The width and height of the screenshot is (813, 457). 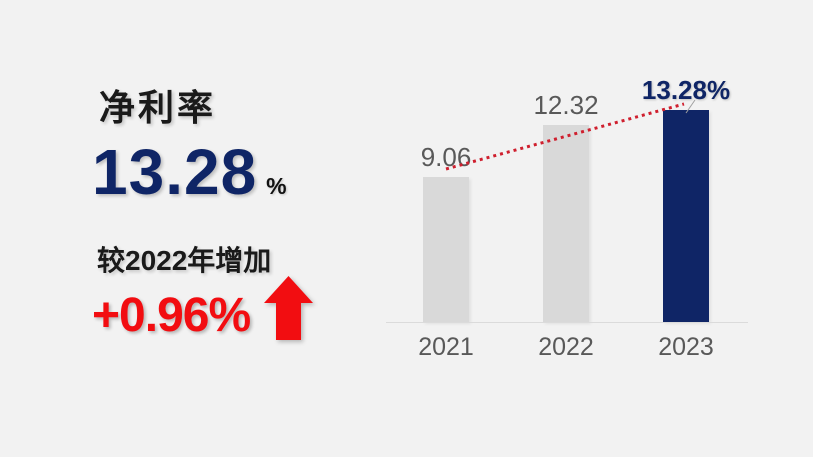 I want to click on up-arrow-icon, so click(x=289, y=308).